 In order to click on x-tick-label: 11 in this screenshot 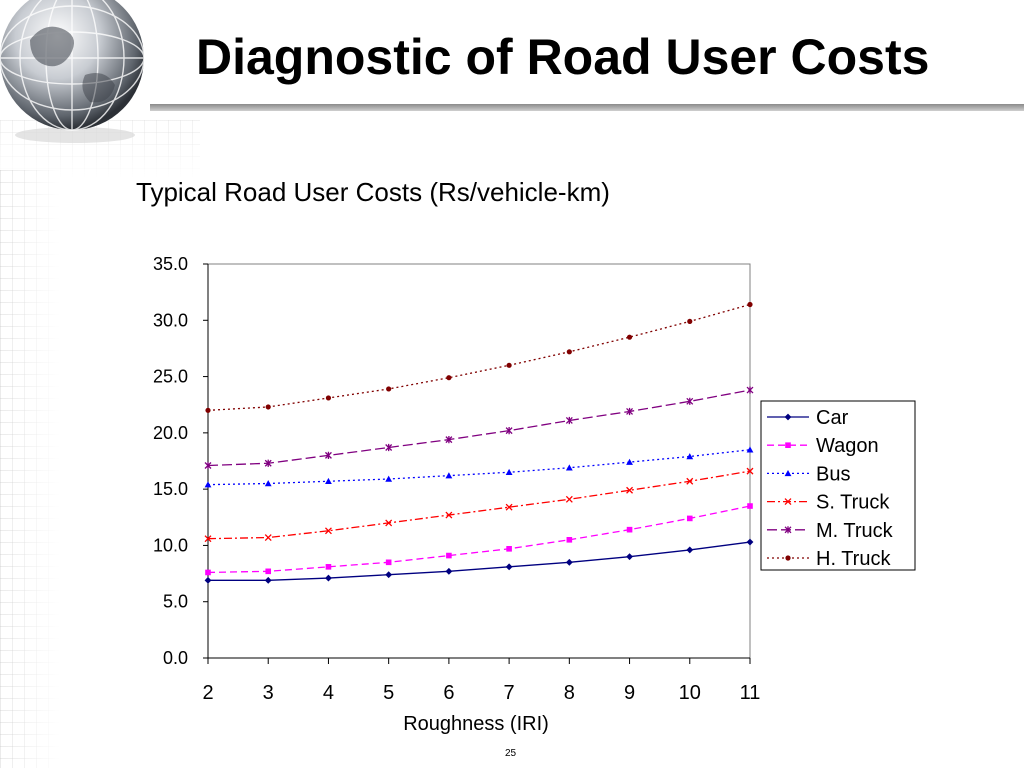, I will do `click(750, 693)`.